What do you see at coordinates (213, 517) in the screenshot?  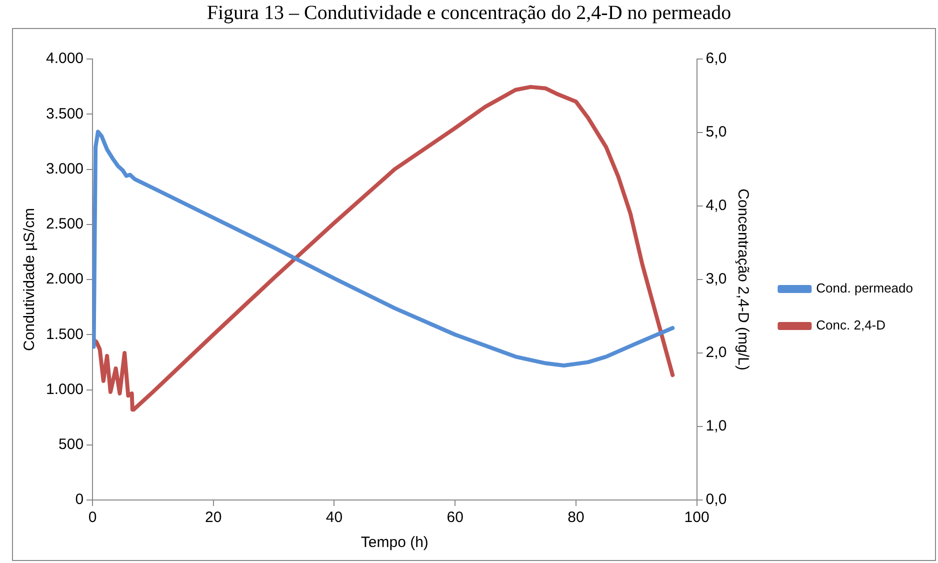 I see `x-tick-label: 20` at bounding box center [213, 517].